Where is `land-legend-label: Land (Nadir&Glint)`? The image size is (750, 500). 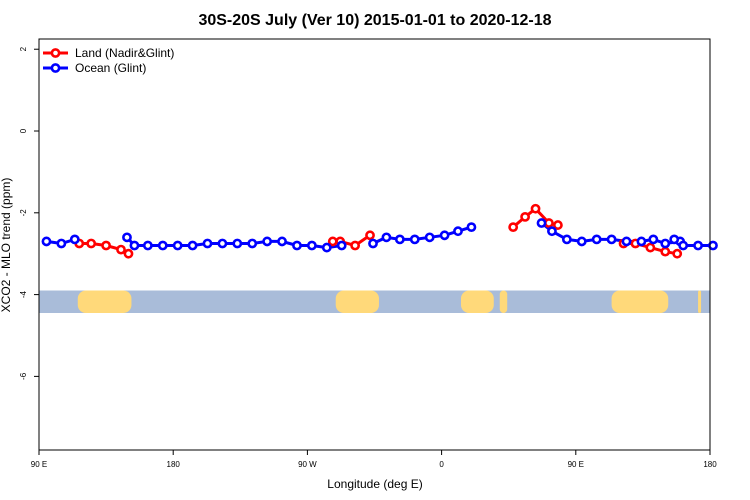
land-legend-label: Land (Nadir&Glint) is located at coordinates (124, 53).